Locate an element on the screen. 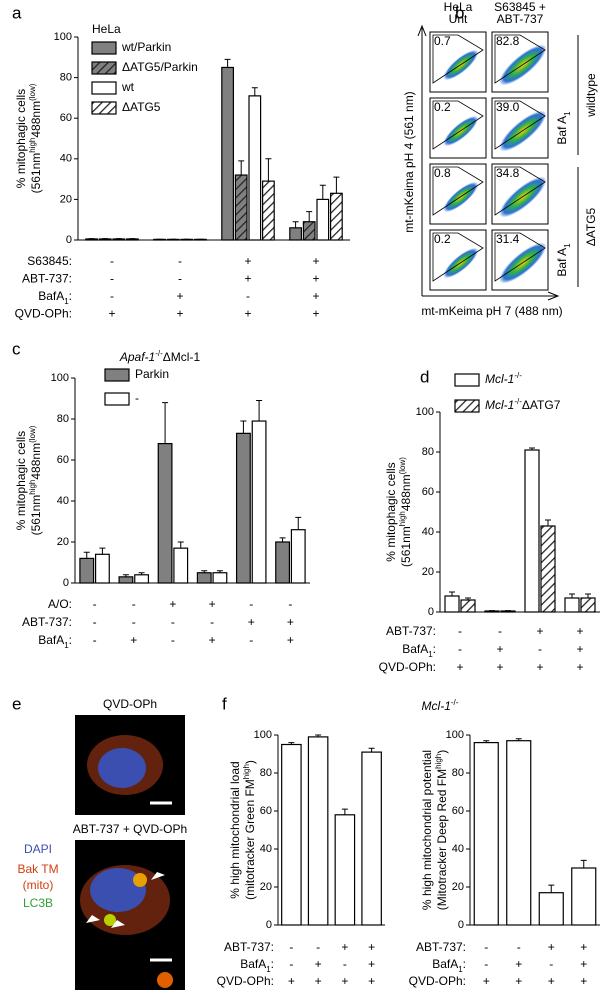 Image resolution: width=611 pixels, height=1000 pixels. condition-label: ABT-737: is located at coordinates (411, 631).